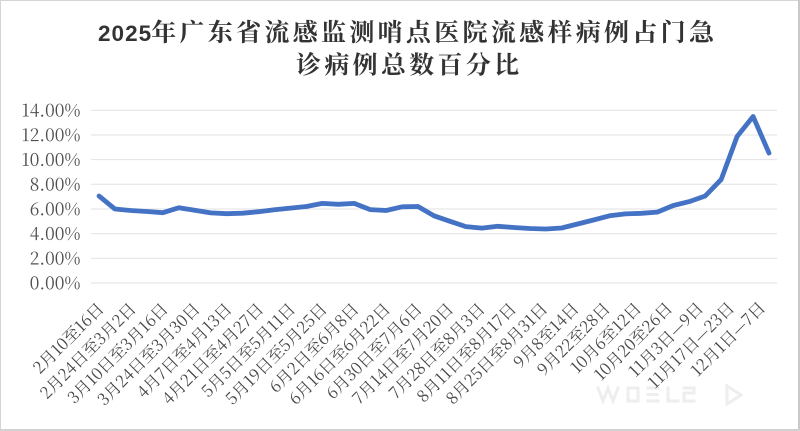  Describe the element at coordinates (124, 33) in the screenshot. I see `svg-text: 2025` at that location.